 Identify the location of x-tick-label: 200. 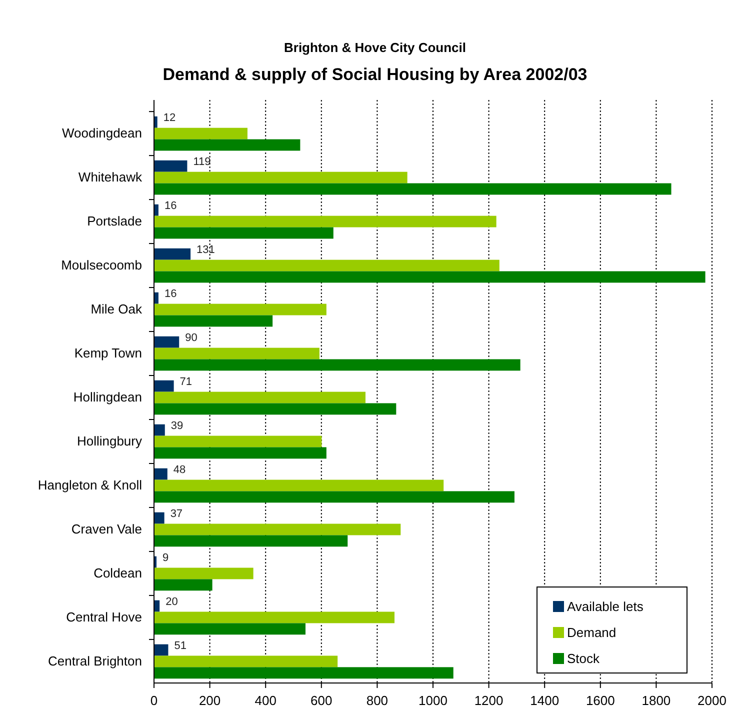
(209, 700).